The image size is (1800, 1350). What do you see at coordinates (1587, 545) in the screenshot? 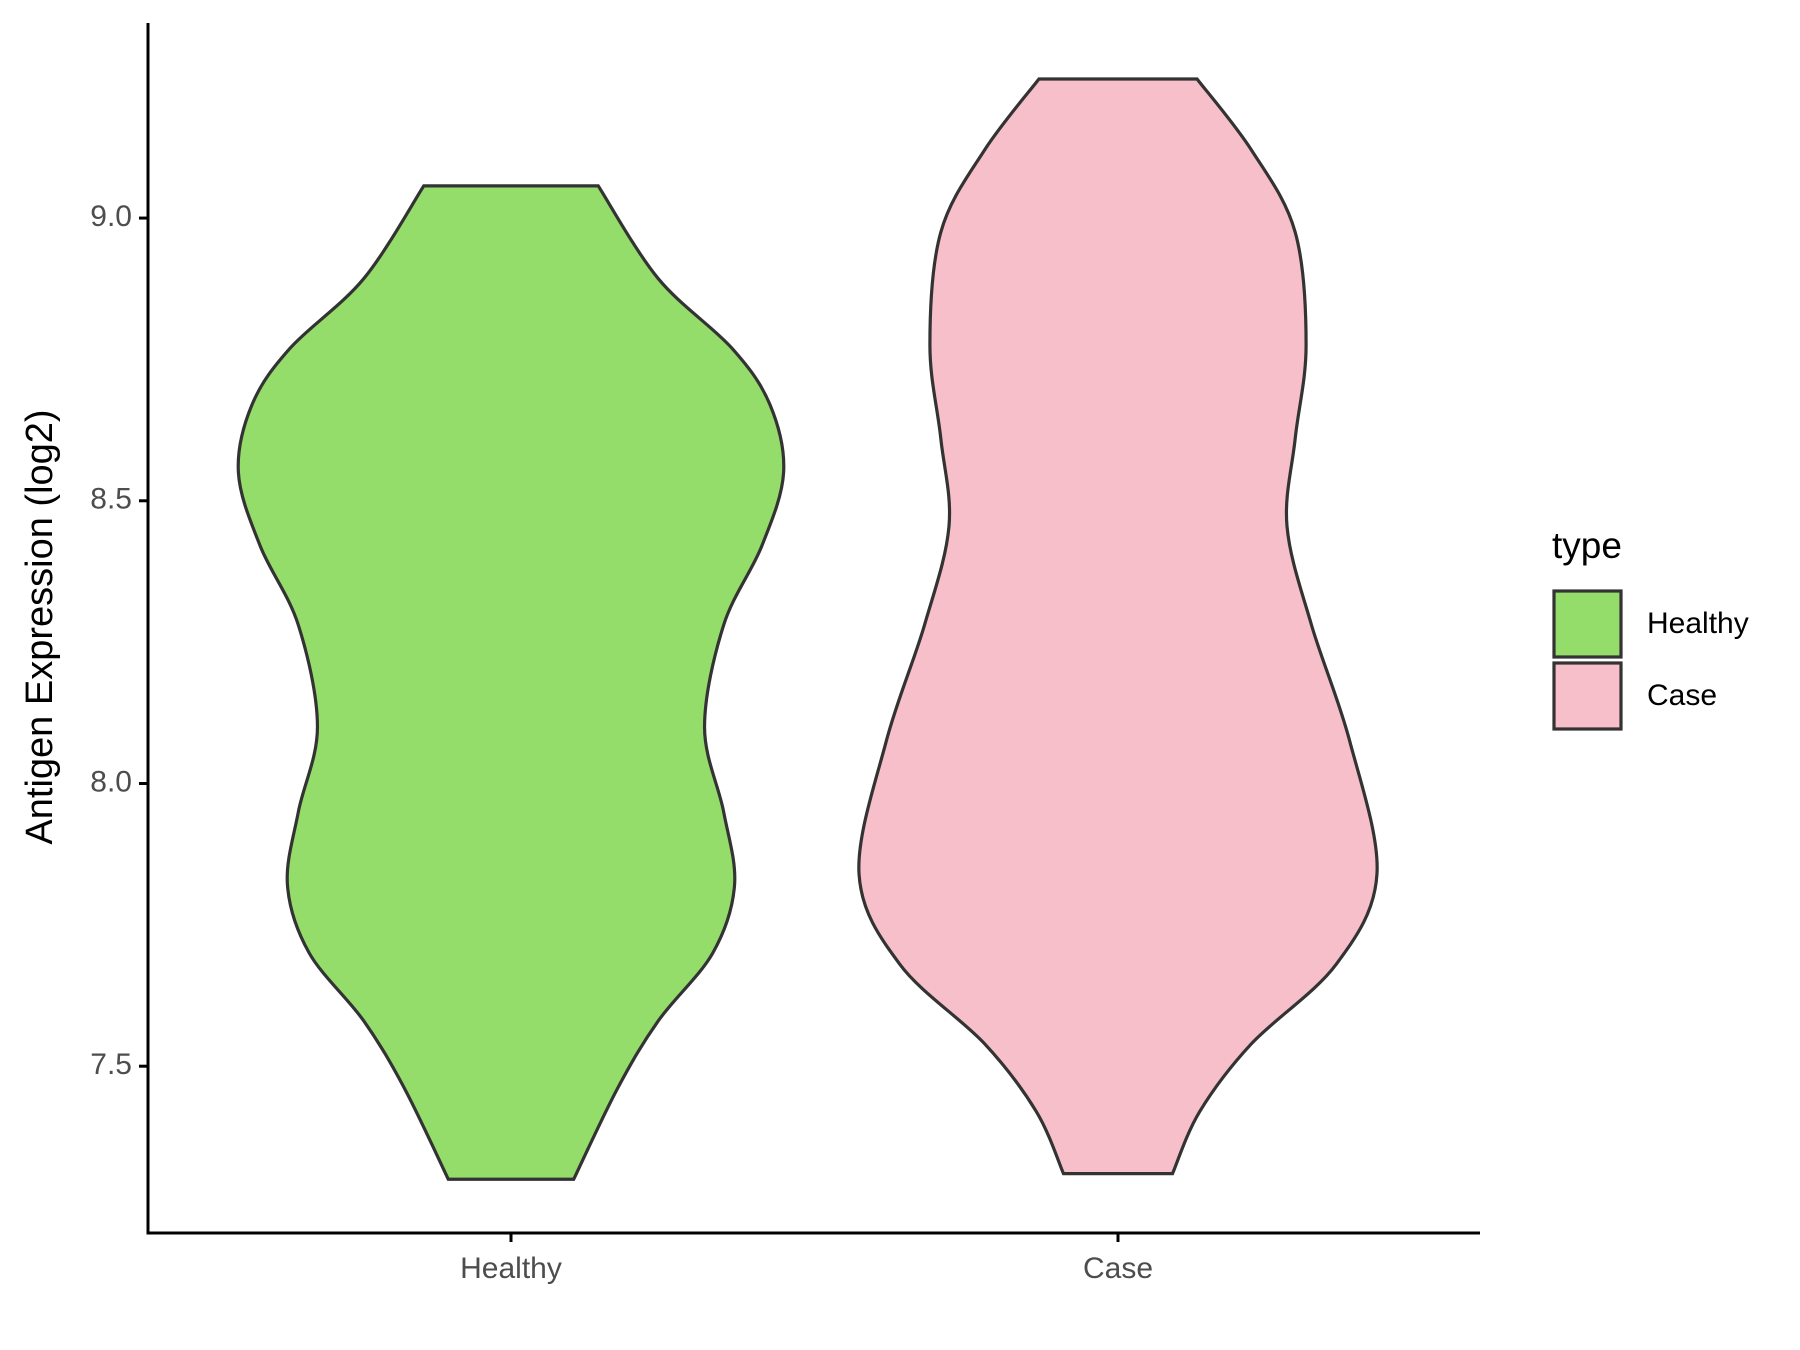
I see `legend-title: type` at bounding box center [1587, 545].